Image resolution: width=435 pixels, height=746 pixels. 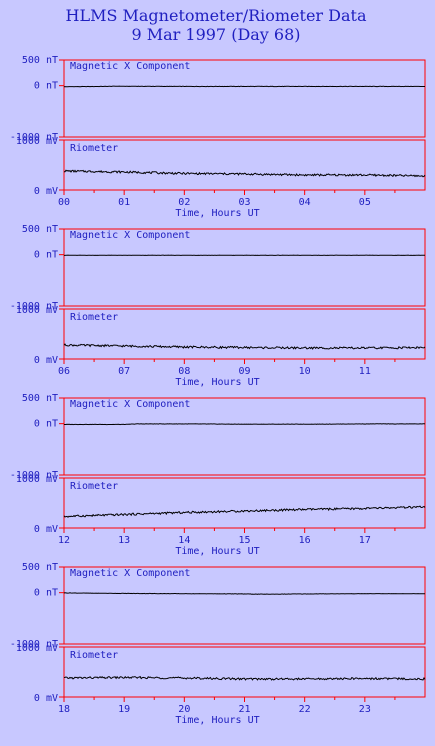 I want to click on mag-label-2: Magnetic X Component, so click(x=130, y=404).